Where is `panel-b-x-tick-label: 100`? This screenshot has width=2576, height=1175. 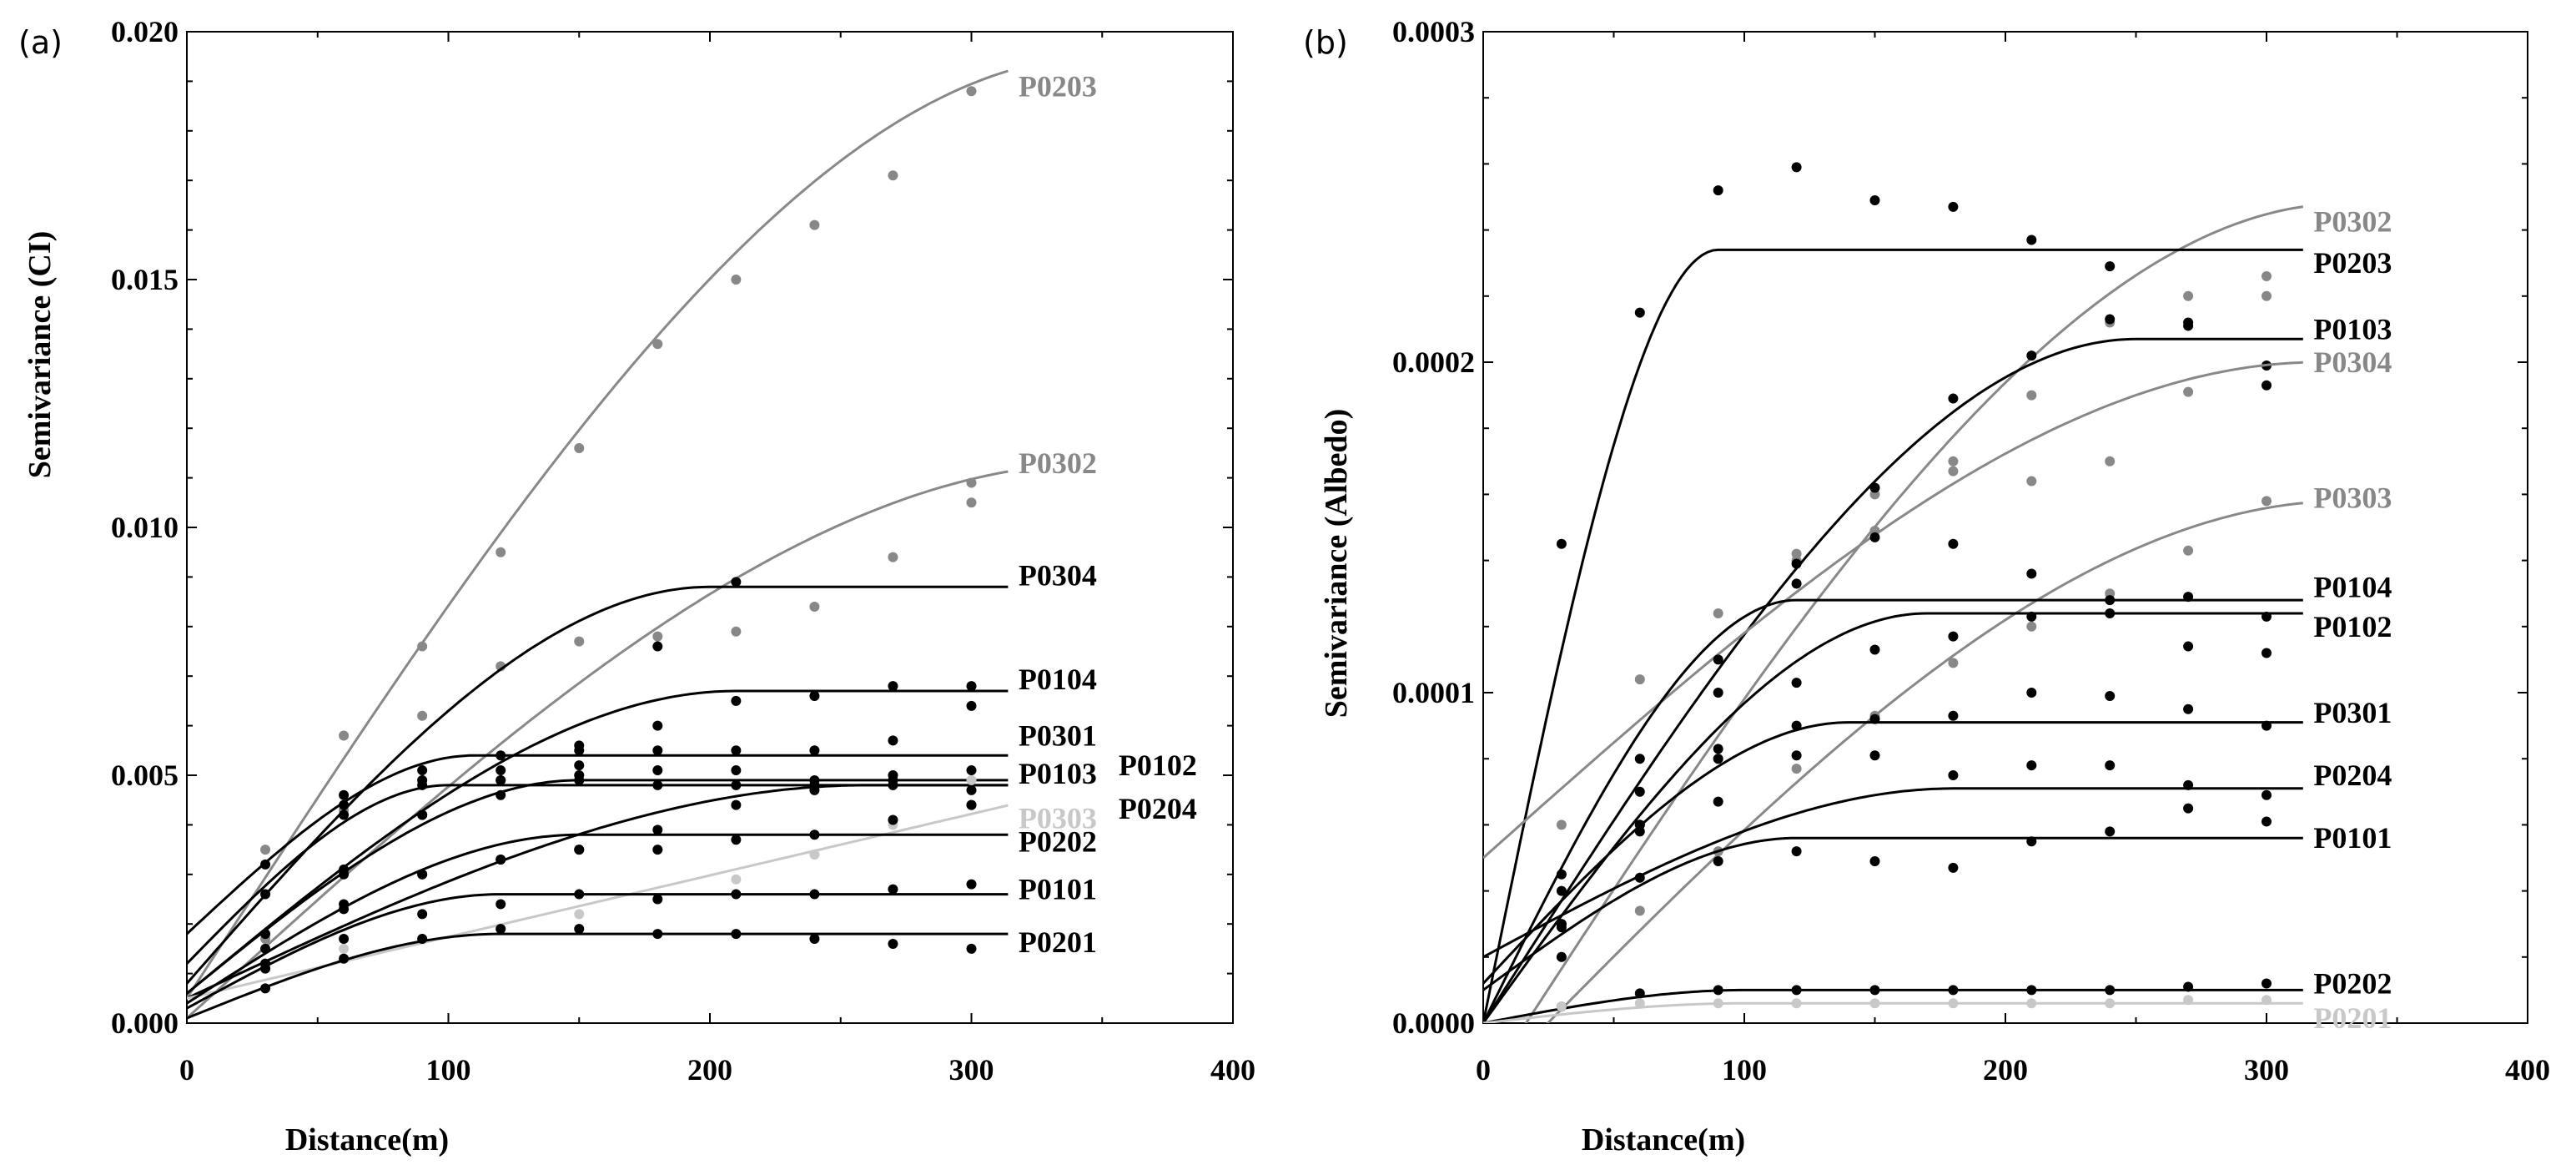
panel-b-x-tick-label: 100 is located at coordinates (1744, 1070).